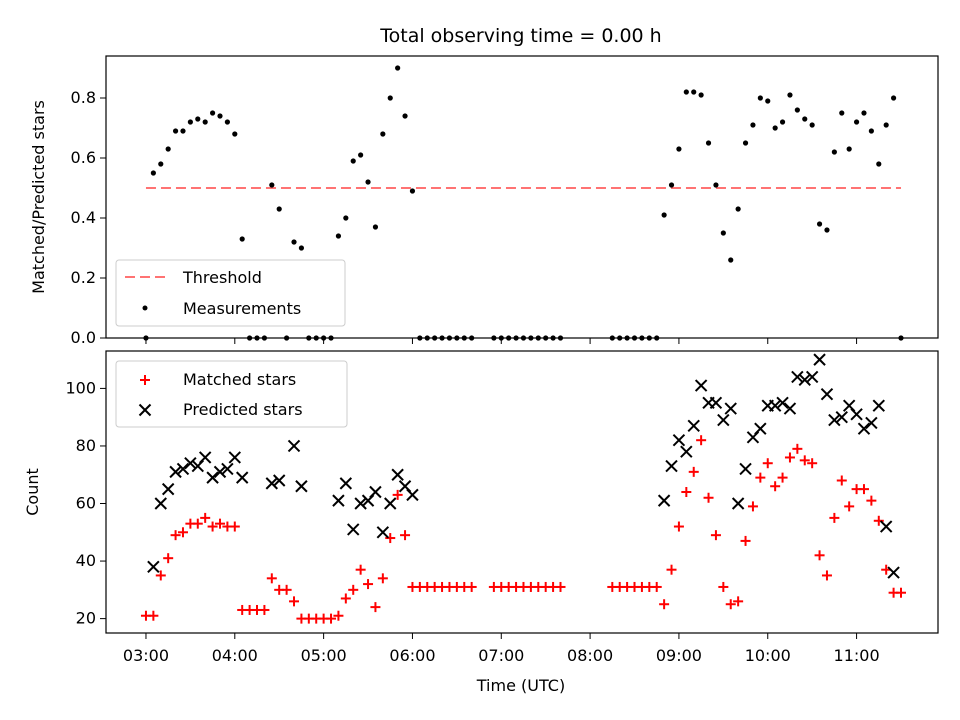 The height and width of the screenshot is (720, 960). What do you see at coordinates (520, 36) in the screenshot?
I see `chart-title: Total observing time = 0.00 h` at bounding box center [520, 36].